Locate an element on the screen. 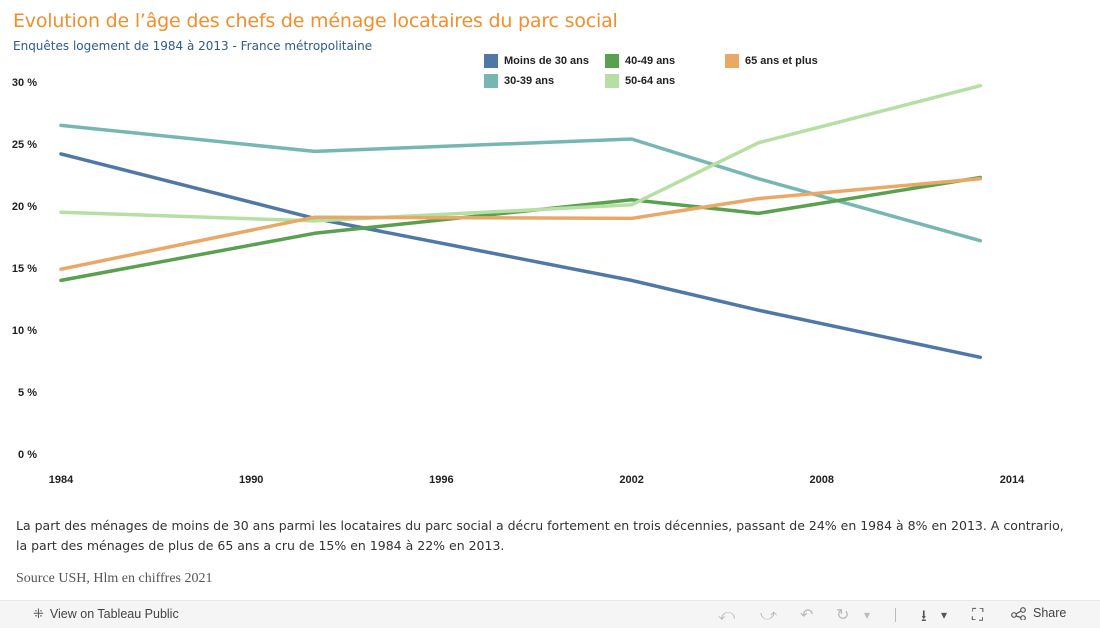 Image resolution: width=1100 pixels, height=632 pixels. legend-item-moins-30: Moins de 30 ans is located at coordinates (536, 61).